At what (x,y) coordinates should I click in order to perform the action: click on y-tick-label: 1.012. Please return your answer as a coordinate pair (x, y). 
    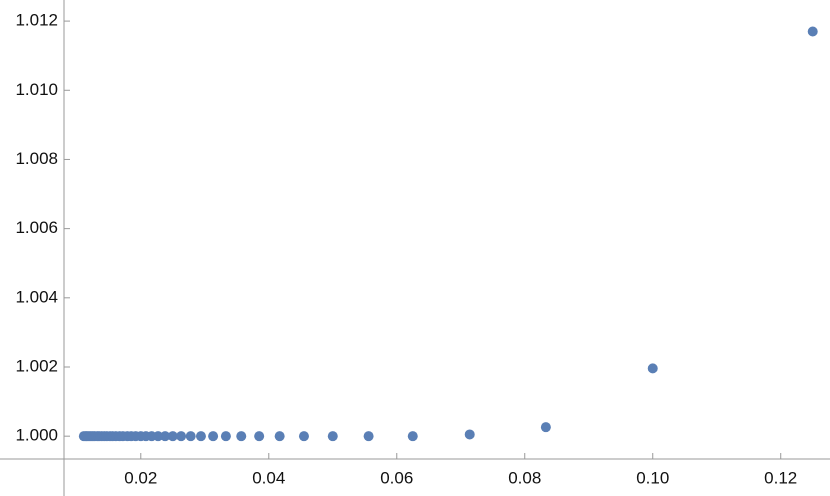
    Looking at the image, I should click on (36, 20).